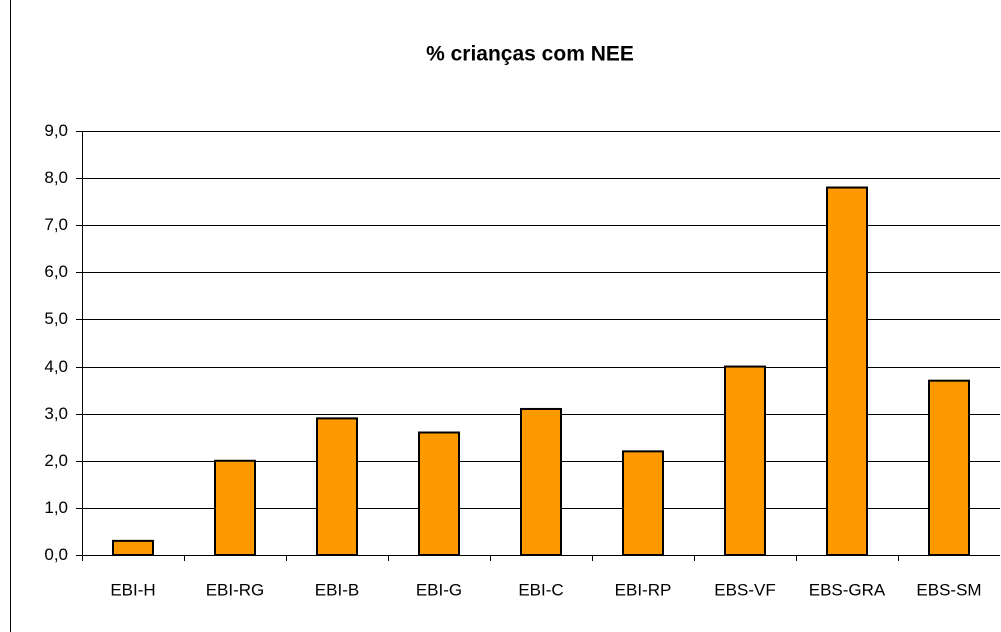 The image size is (1001, 632). What do you see at coordinates (337, 589) in the screenshot?
I see `x-tick-label: EBI-B` at bounding box center [337, 589].